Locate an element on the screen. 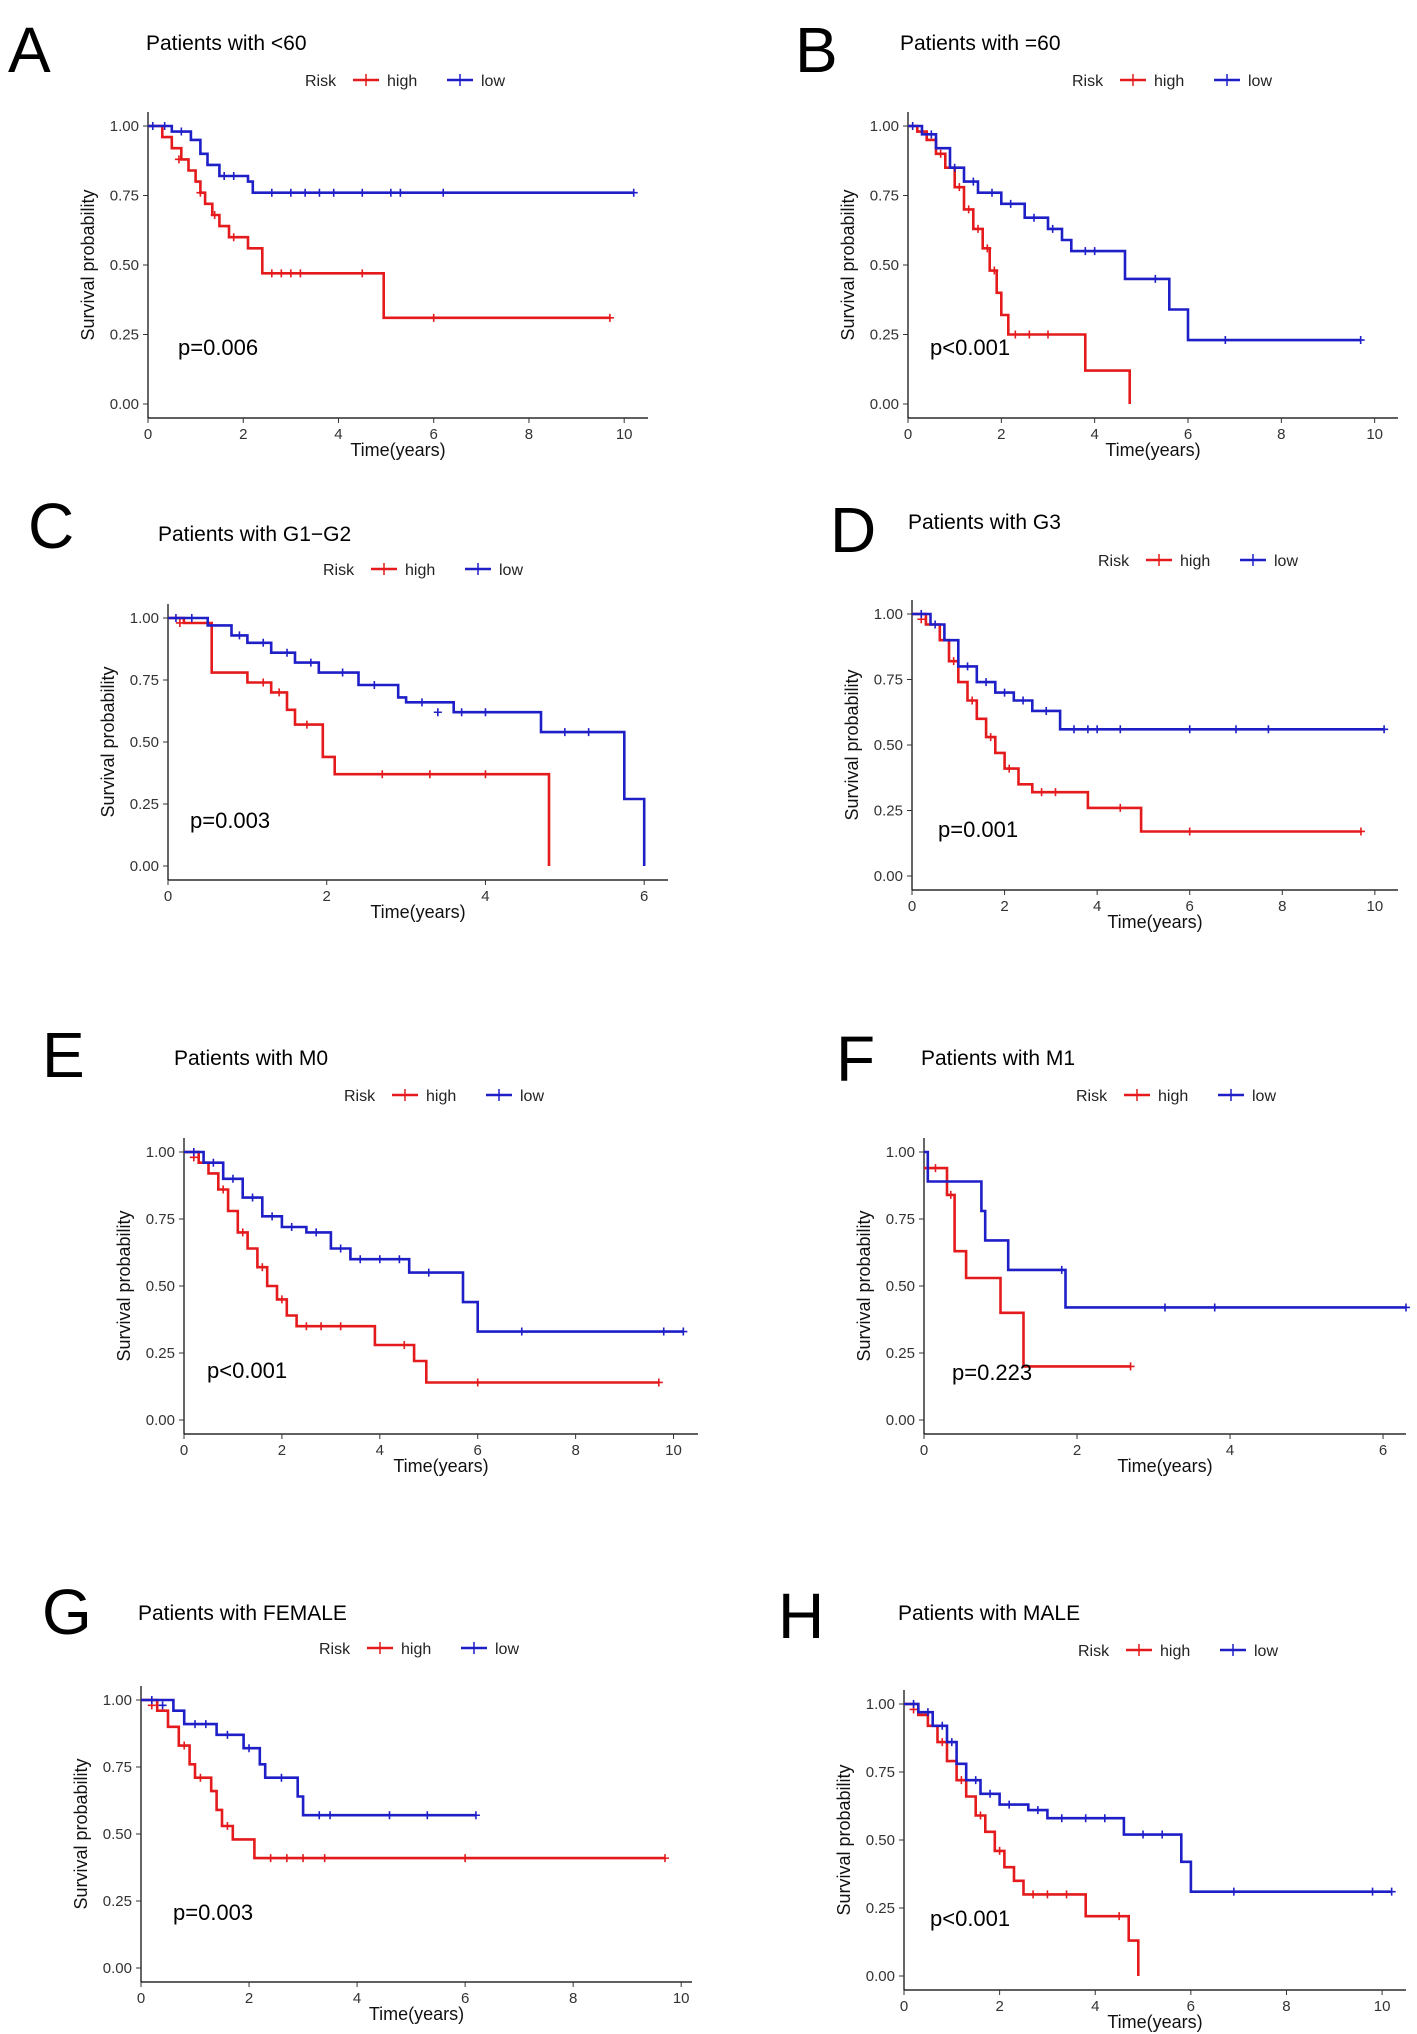  x-tick-label: 4 is located at coordinates (1097, 906).